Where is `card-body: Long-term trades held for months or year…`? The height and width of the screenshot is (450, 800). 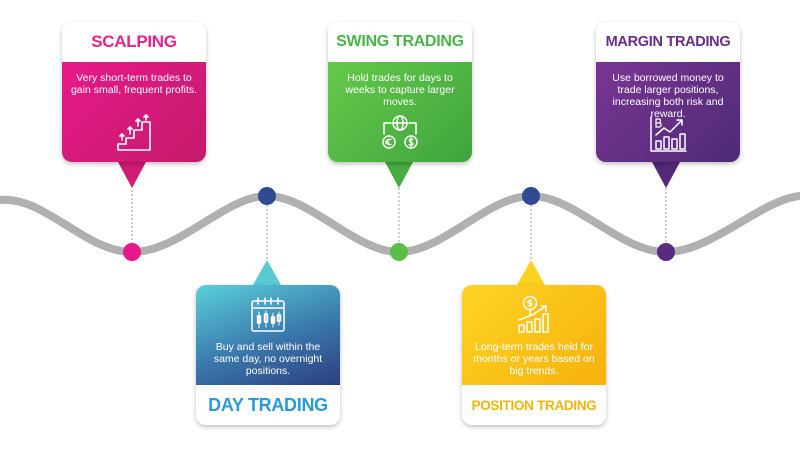
card-body: Long-term trades held for months or year… is located at coordinates (534, 335).